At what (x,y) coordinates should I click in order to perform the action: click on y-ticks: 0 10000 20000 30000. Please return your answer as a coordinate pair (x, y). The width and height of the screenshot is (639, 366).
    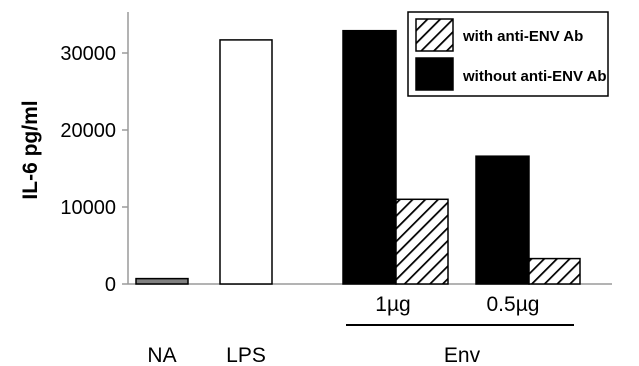
    Looking at the image, I should click on (94, 169).